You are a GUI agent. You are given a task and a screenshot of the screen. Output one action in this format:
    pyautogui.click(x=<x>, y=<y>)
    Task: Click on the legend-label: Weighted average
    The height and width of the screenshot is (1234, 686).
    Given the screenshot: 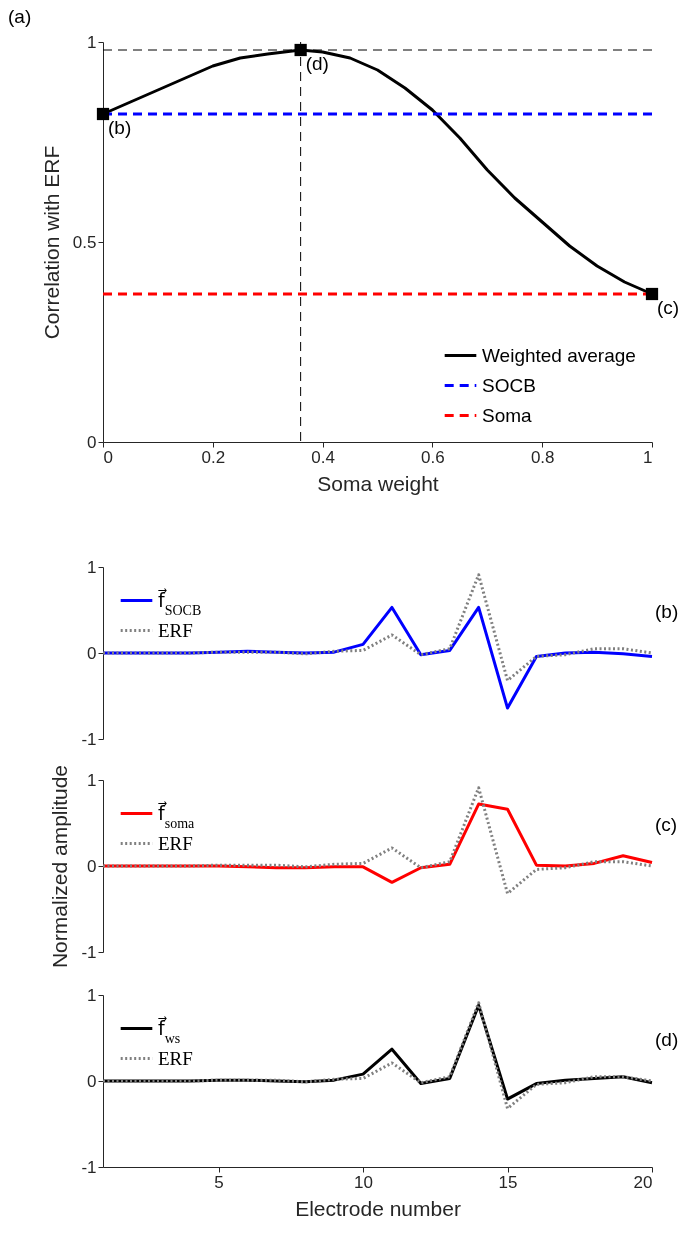 What is the action you would take?
    pyautogui.click(x=559, y=355)
    